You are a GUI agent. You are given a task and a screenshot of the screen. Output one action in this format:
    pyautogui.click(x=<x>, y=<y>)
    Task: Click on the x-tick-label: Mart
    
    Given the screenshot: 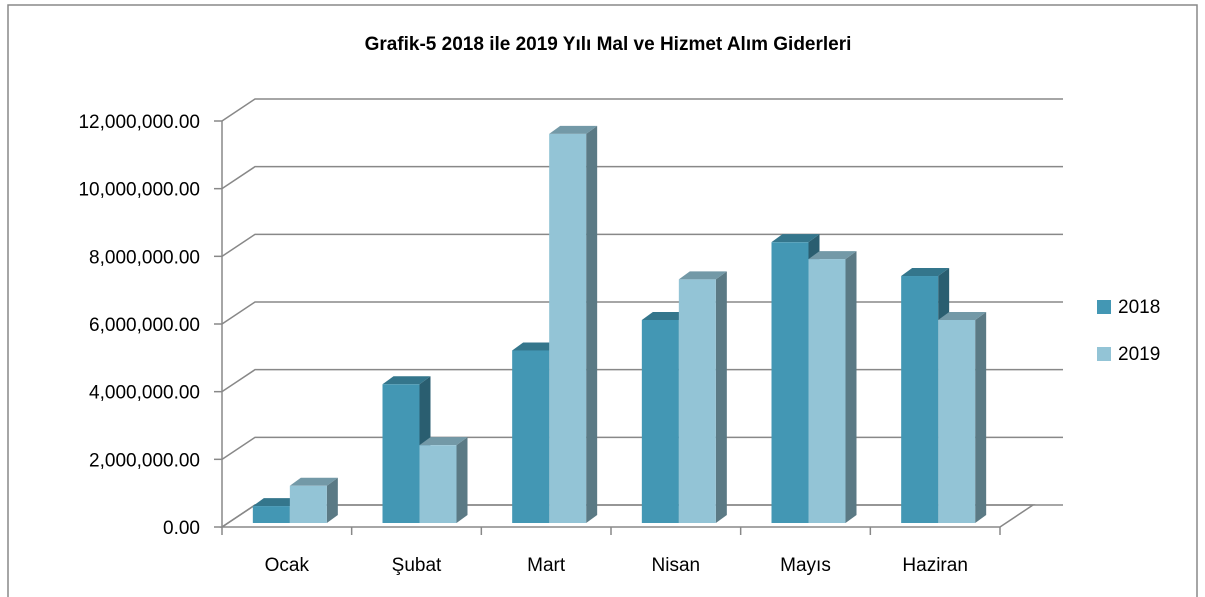 What is the action you would take?
    pyautogui.click(x=546, y=565)
    